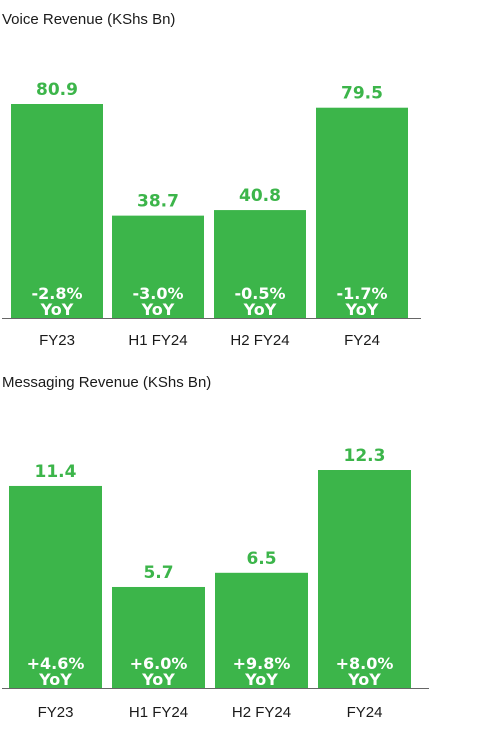  What do you see at coordinates (57, 90) in the screenshot?
I see `voice-value-label: 80.9` at bounding box center [57, 90].